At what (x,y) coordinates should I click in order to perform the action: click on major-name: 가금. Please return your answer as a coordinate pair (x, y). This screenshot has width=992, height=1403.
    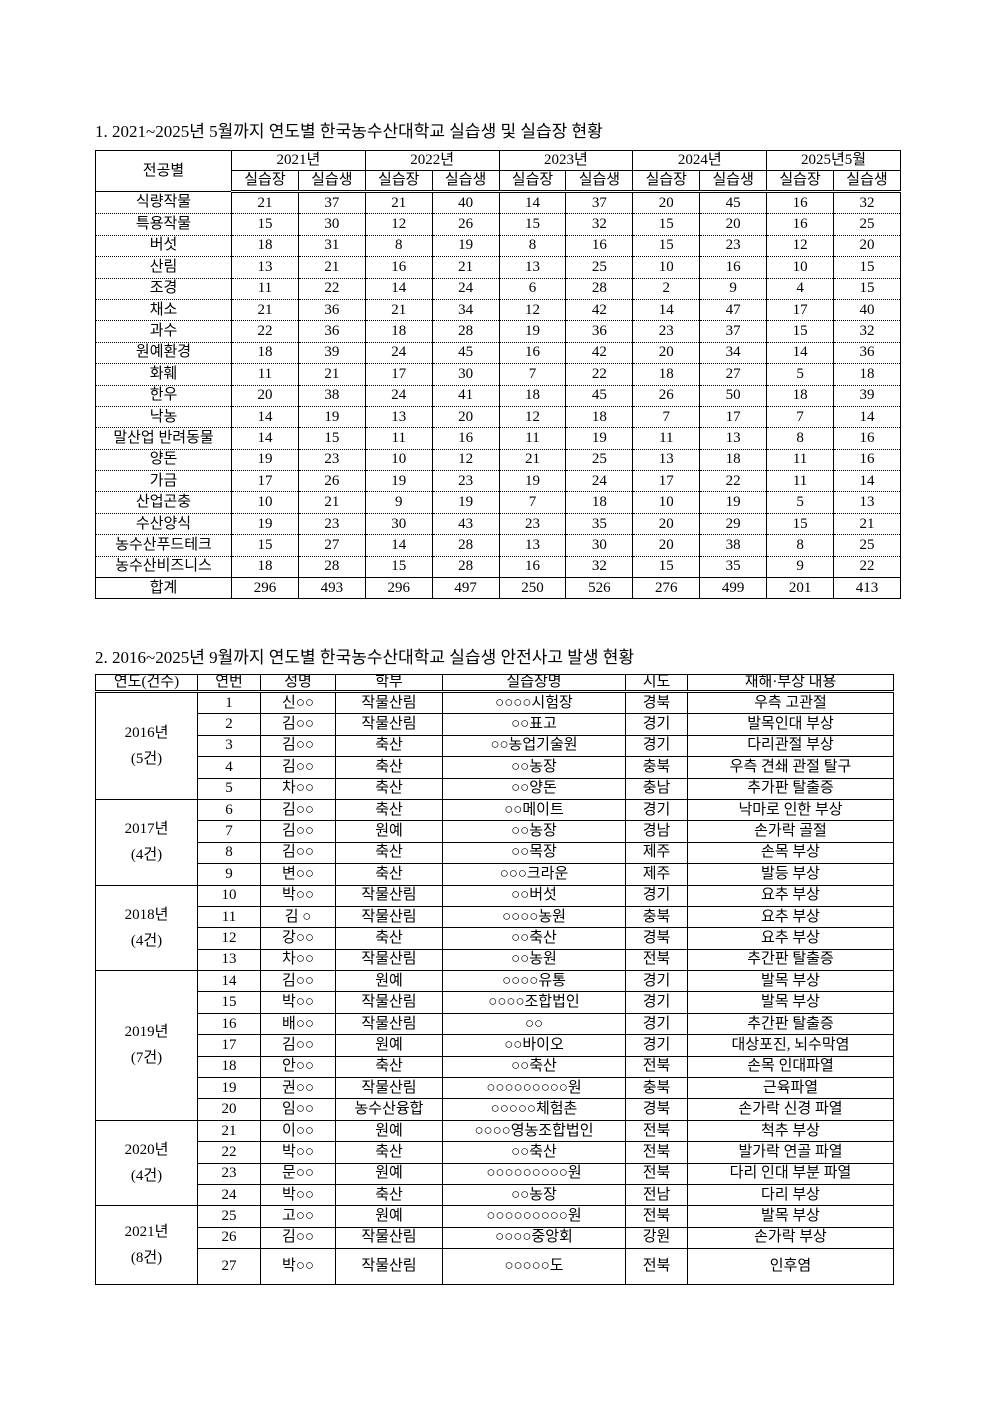
    Looking at the image, I should click on (163, 481).